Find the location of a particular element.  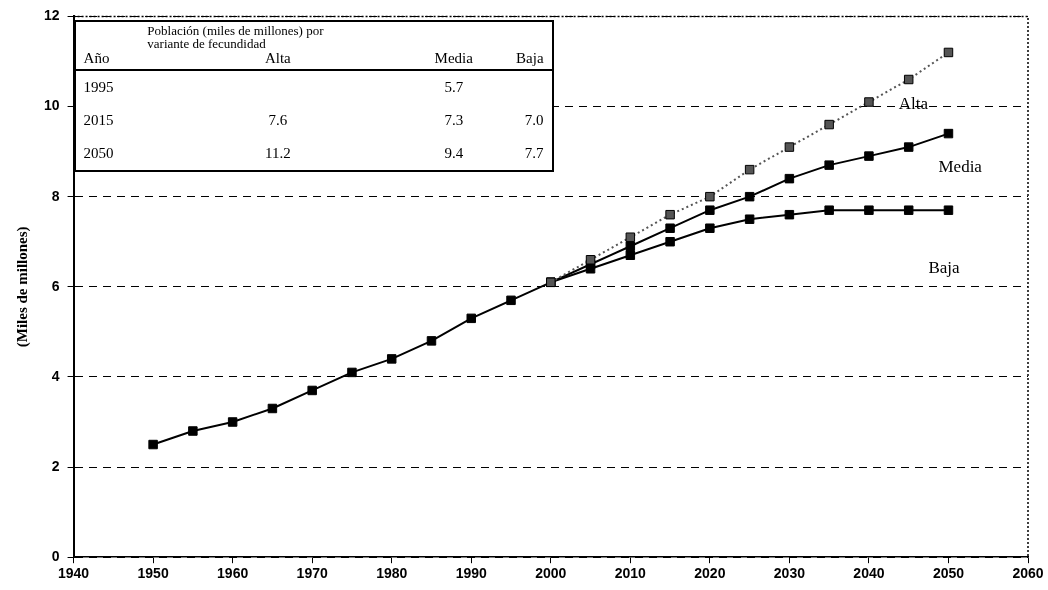

x-tick-label: 2030 is located at coordinates (789, 573).